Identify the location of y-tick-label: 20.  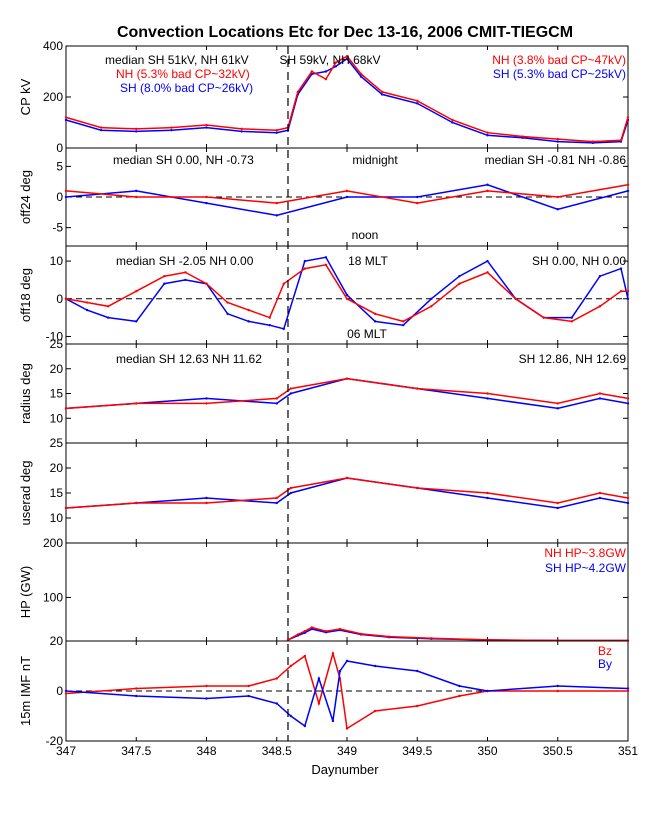
(57, 369).